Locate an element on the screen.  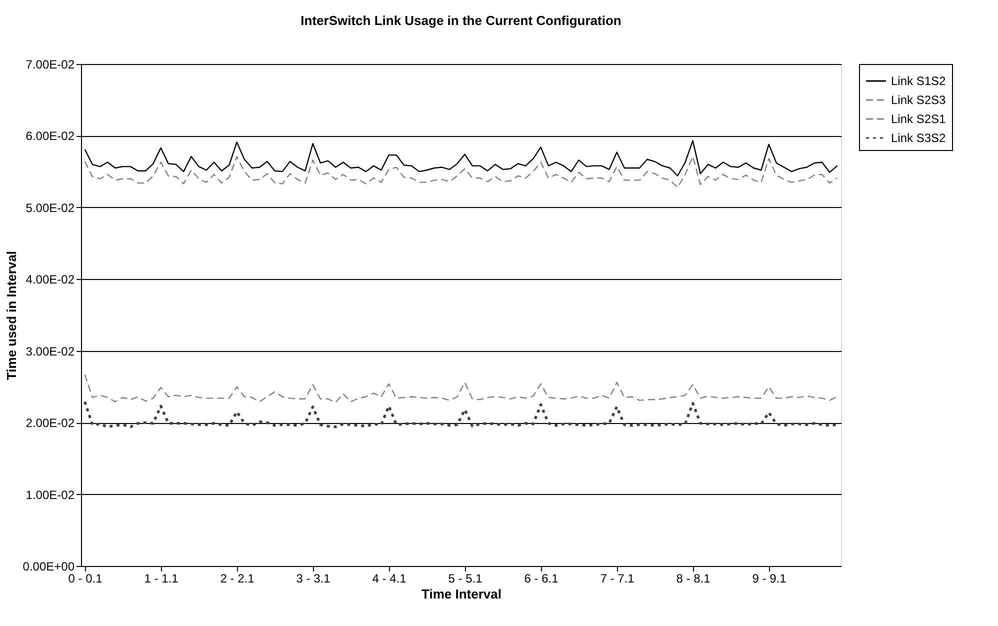
legend-label: Link S1S2 is located at coordinates (918, 81).